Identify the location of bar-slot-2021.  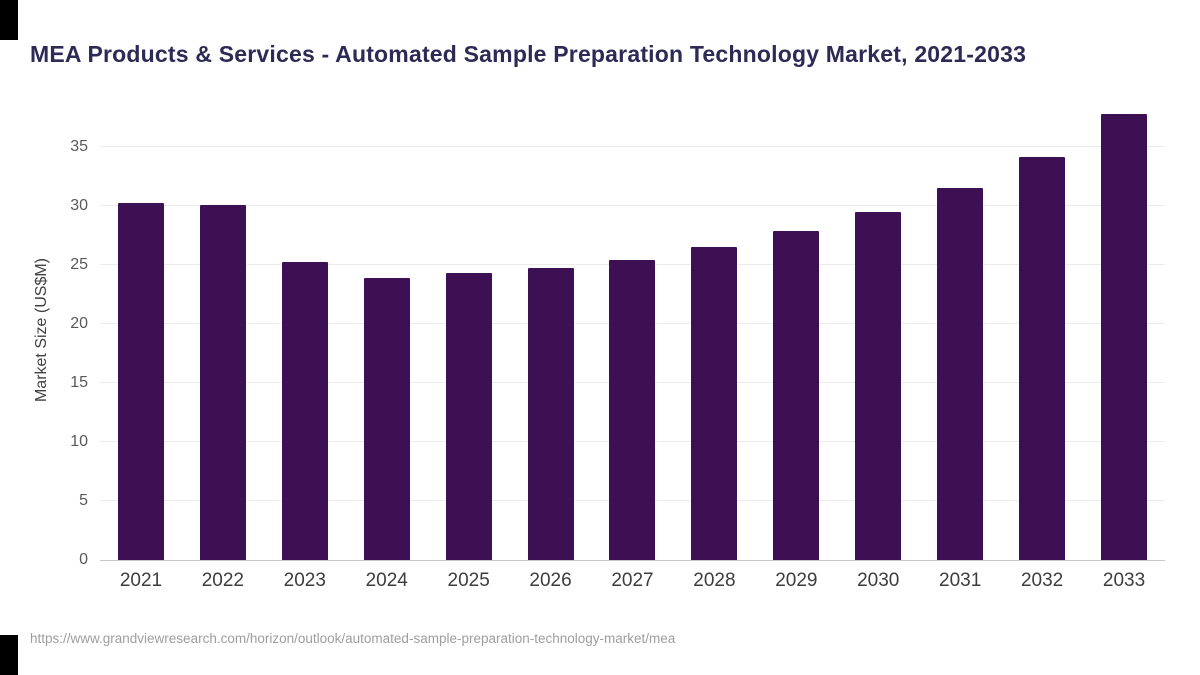
(141, 330).